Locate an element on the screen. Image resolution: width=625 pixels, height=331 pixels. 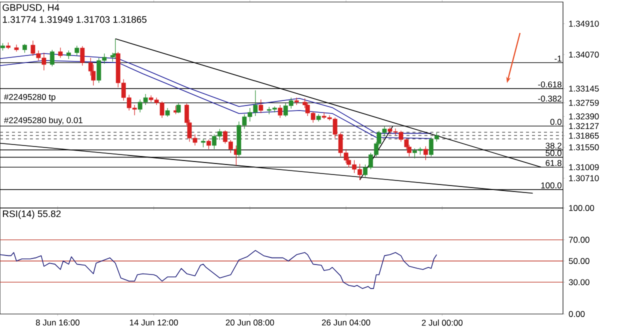
y-tick-label: 1.31009 is located at coordinates (584, 167).